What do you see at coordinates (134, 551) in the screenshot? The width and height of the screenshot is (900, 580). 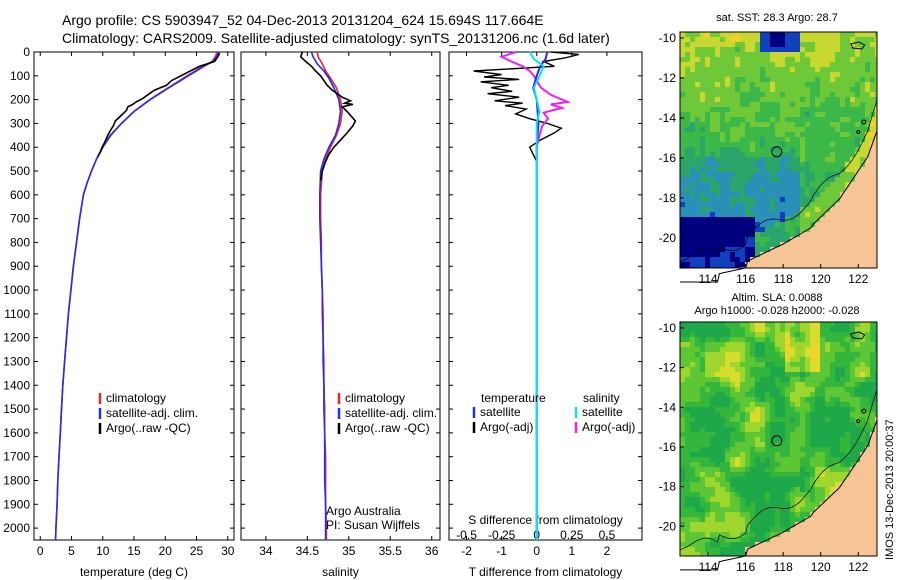 I see `temp-x-tick-label: 15` at bounding box center [134, 551].